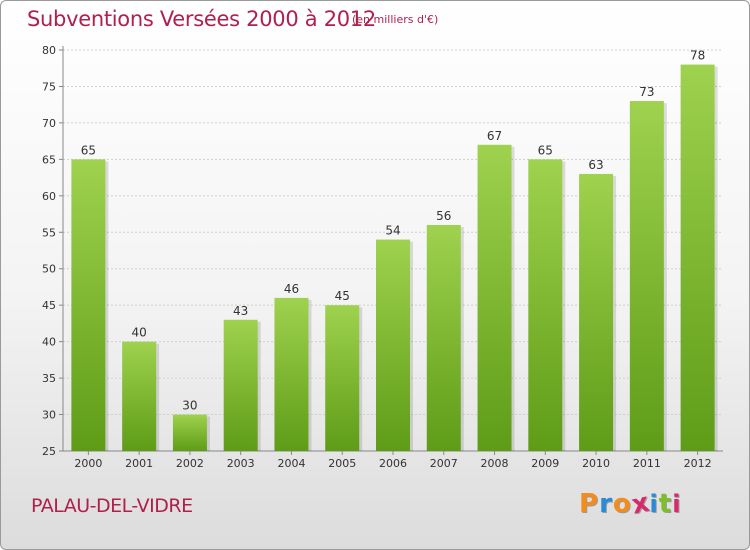  I want to click on brand-logo: Proxiti, so click(630, 503).